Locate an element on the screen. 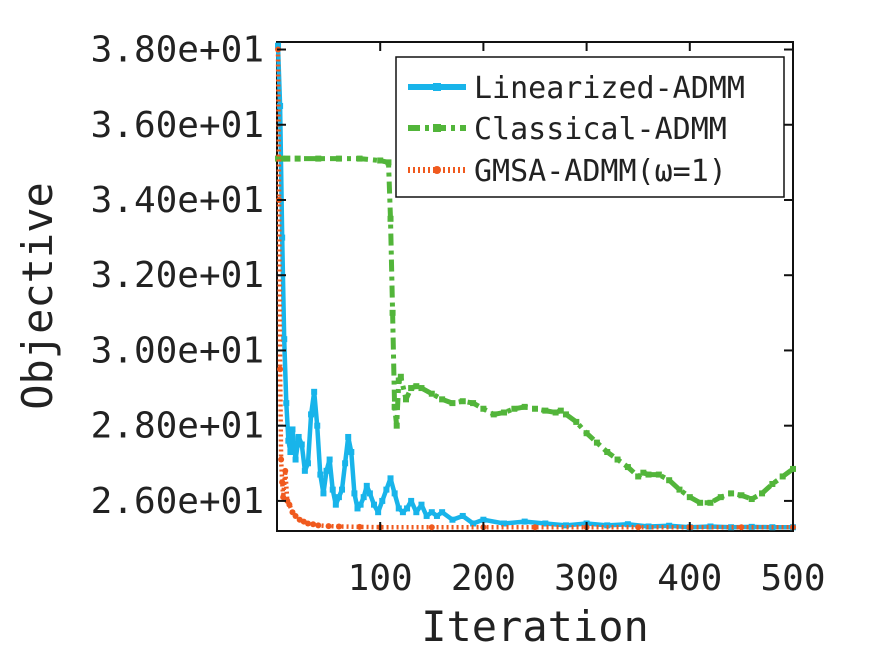 Image resolution: width=876 pixels, height=661 pixels. legend-marker-classical-admm is located at coordinates (437, 128).